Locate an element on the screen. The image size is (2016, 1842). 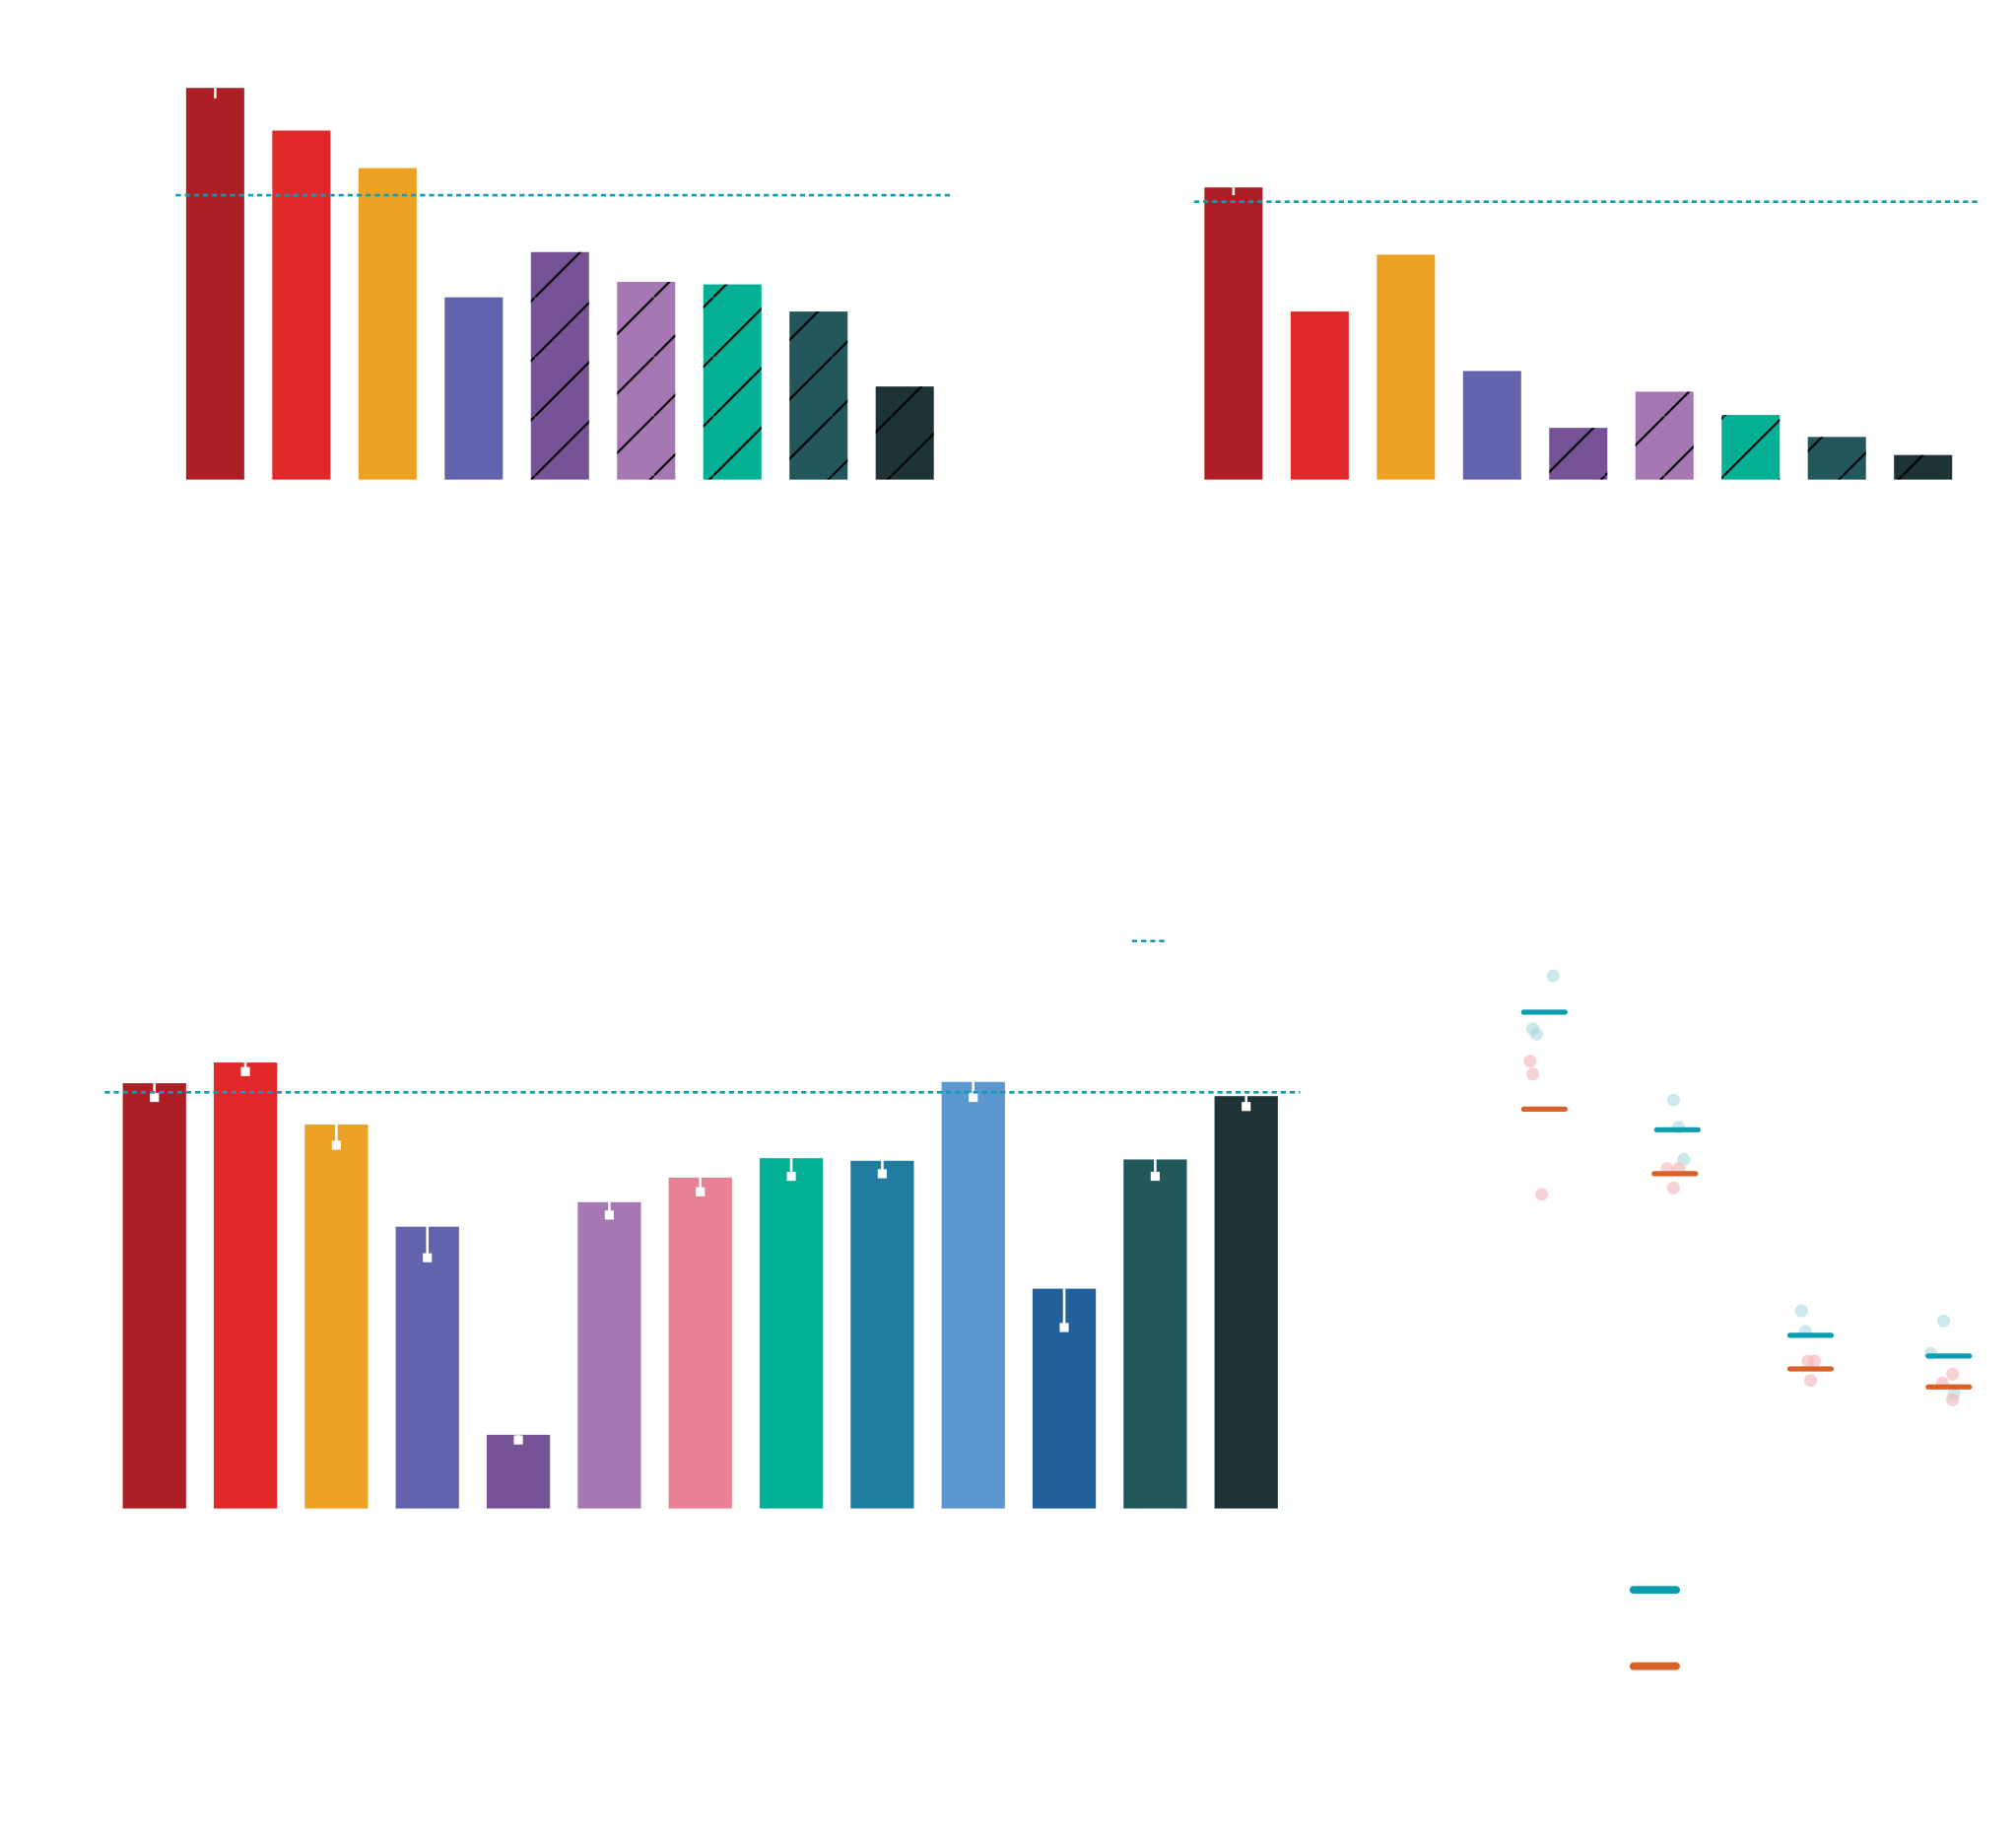
top-left-bar-chart is located at coordinates (564, 284).